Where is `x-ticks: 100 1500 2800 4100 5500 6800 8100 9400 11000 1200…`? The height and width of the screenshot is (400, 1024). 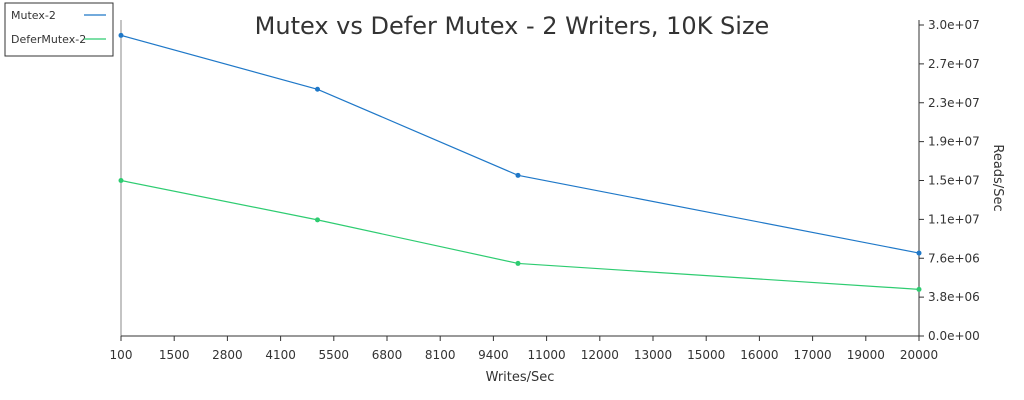 x-ticks: 100 1500 2800 4100 5500 6800 8100 9400 11000 1200… is located at coordinates (524, 349).